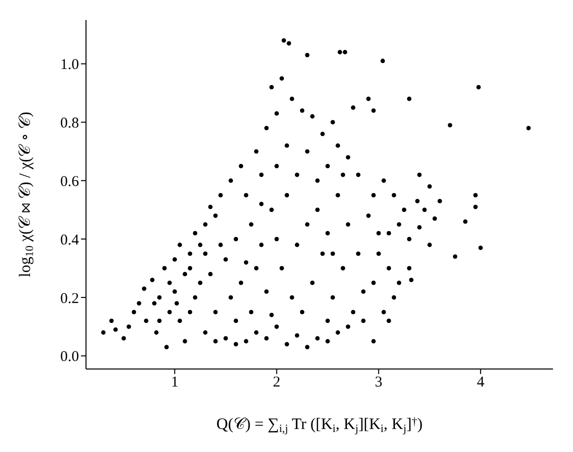 The width and height of the screenshot is (573, 452). Describe the element at coordinates (174, 382) in the screenshot. I see `x-tick-label: 1` at that location.